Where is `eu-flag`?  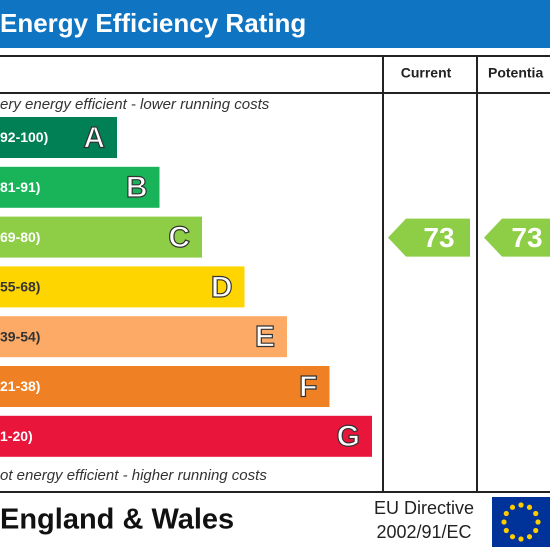
eu-flag is located at coordinates (521, 522).